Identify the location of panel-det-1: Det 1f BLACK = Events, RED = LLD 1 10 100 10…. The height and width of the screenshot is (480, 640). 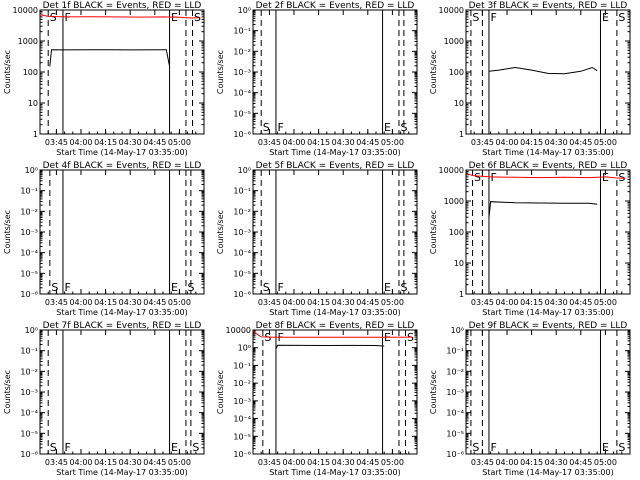
(104, 79).